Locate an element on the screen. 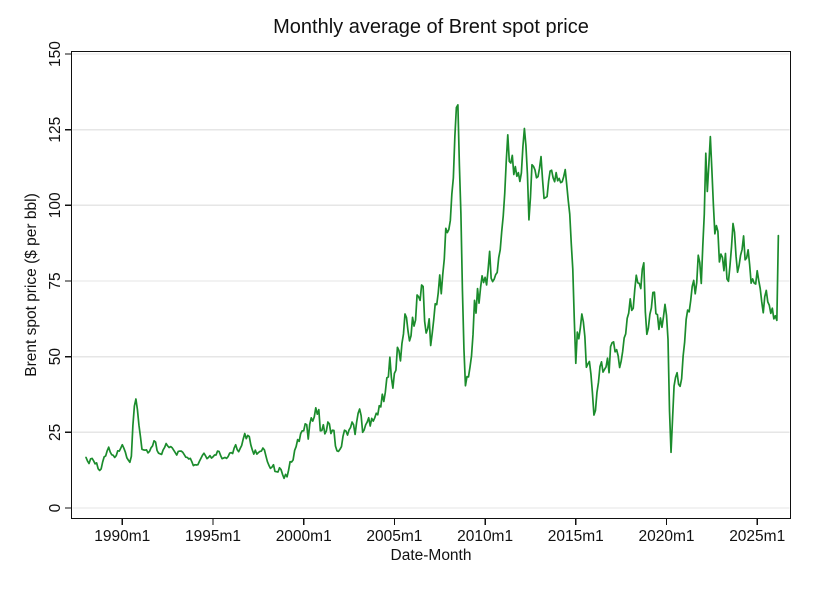 This screenshot has height=592, width=814. y-tick-label: 25 is located at coordinates (55, 432).